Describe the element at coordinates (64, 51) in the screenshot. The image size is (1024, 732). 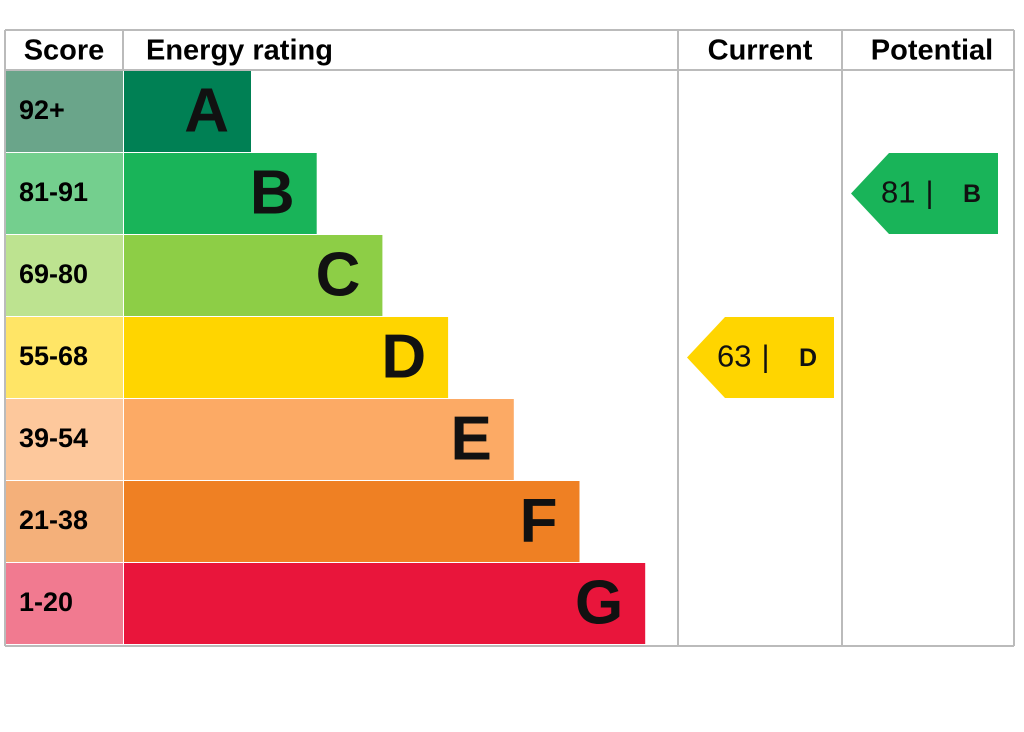
I see `header: Score` at that location.